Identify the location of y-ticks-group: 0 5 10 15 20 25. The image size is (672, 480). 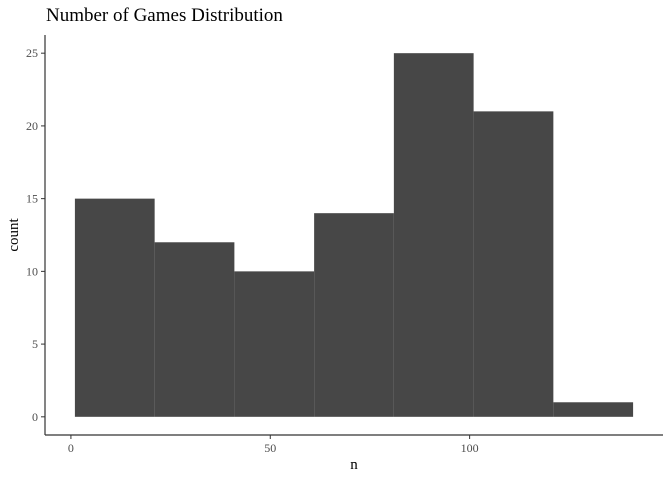
(35, 235).